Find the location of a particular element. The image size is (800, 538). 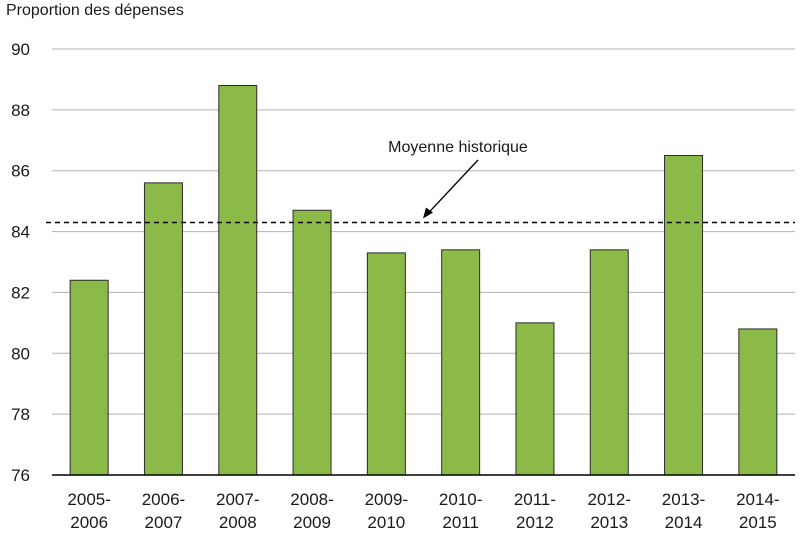

annotation-arrowhead is located at coordinates (428, 213).